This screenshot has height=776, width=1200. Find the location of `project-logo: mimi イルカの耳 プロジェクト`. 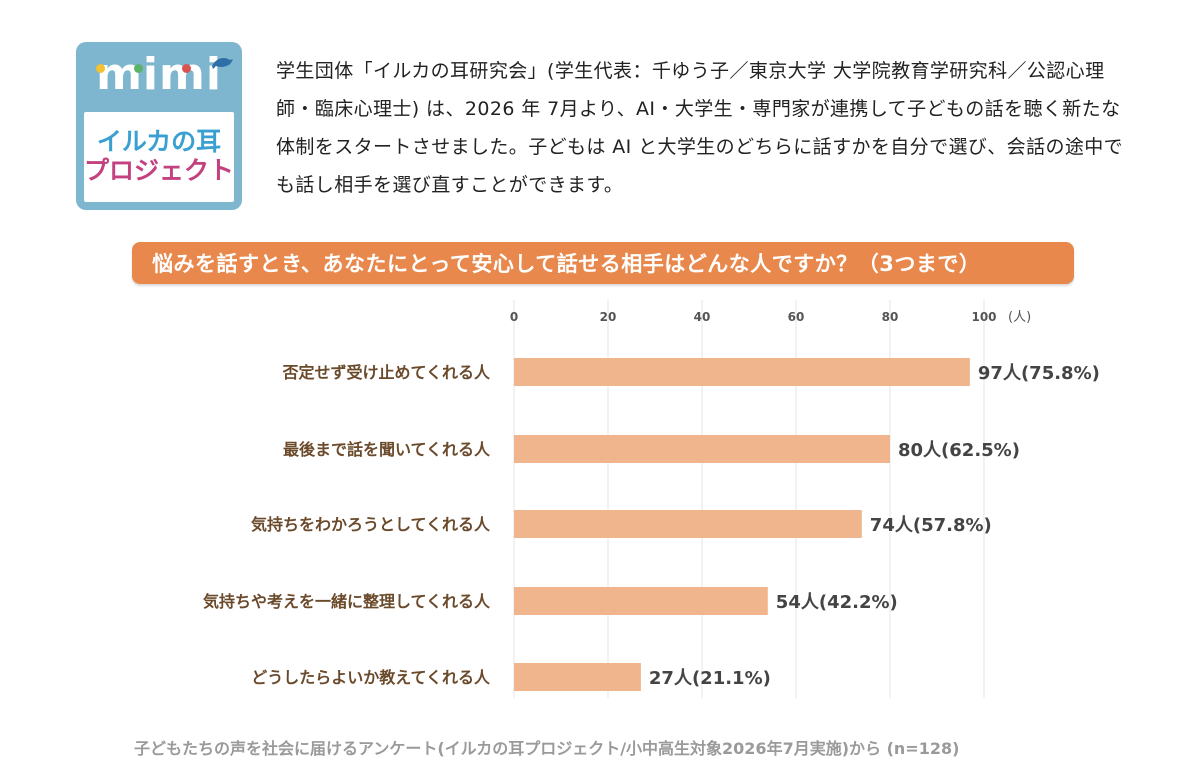

project-logo: mimi イルカの耳 プロジェクト is located at coordinates (159, 126).